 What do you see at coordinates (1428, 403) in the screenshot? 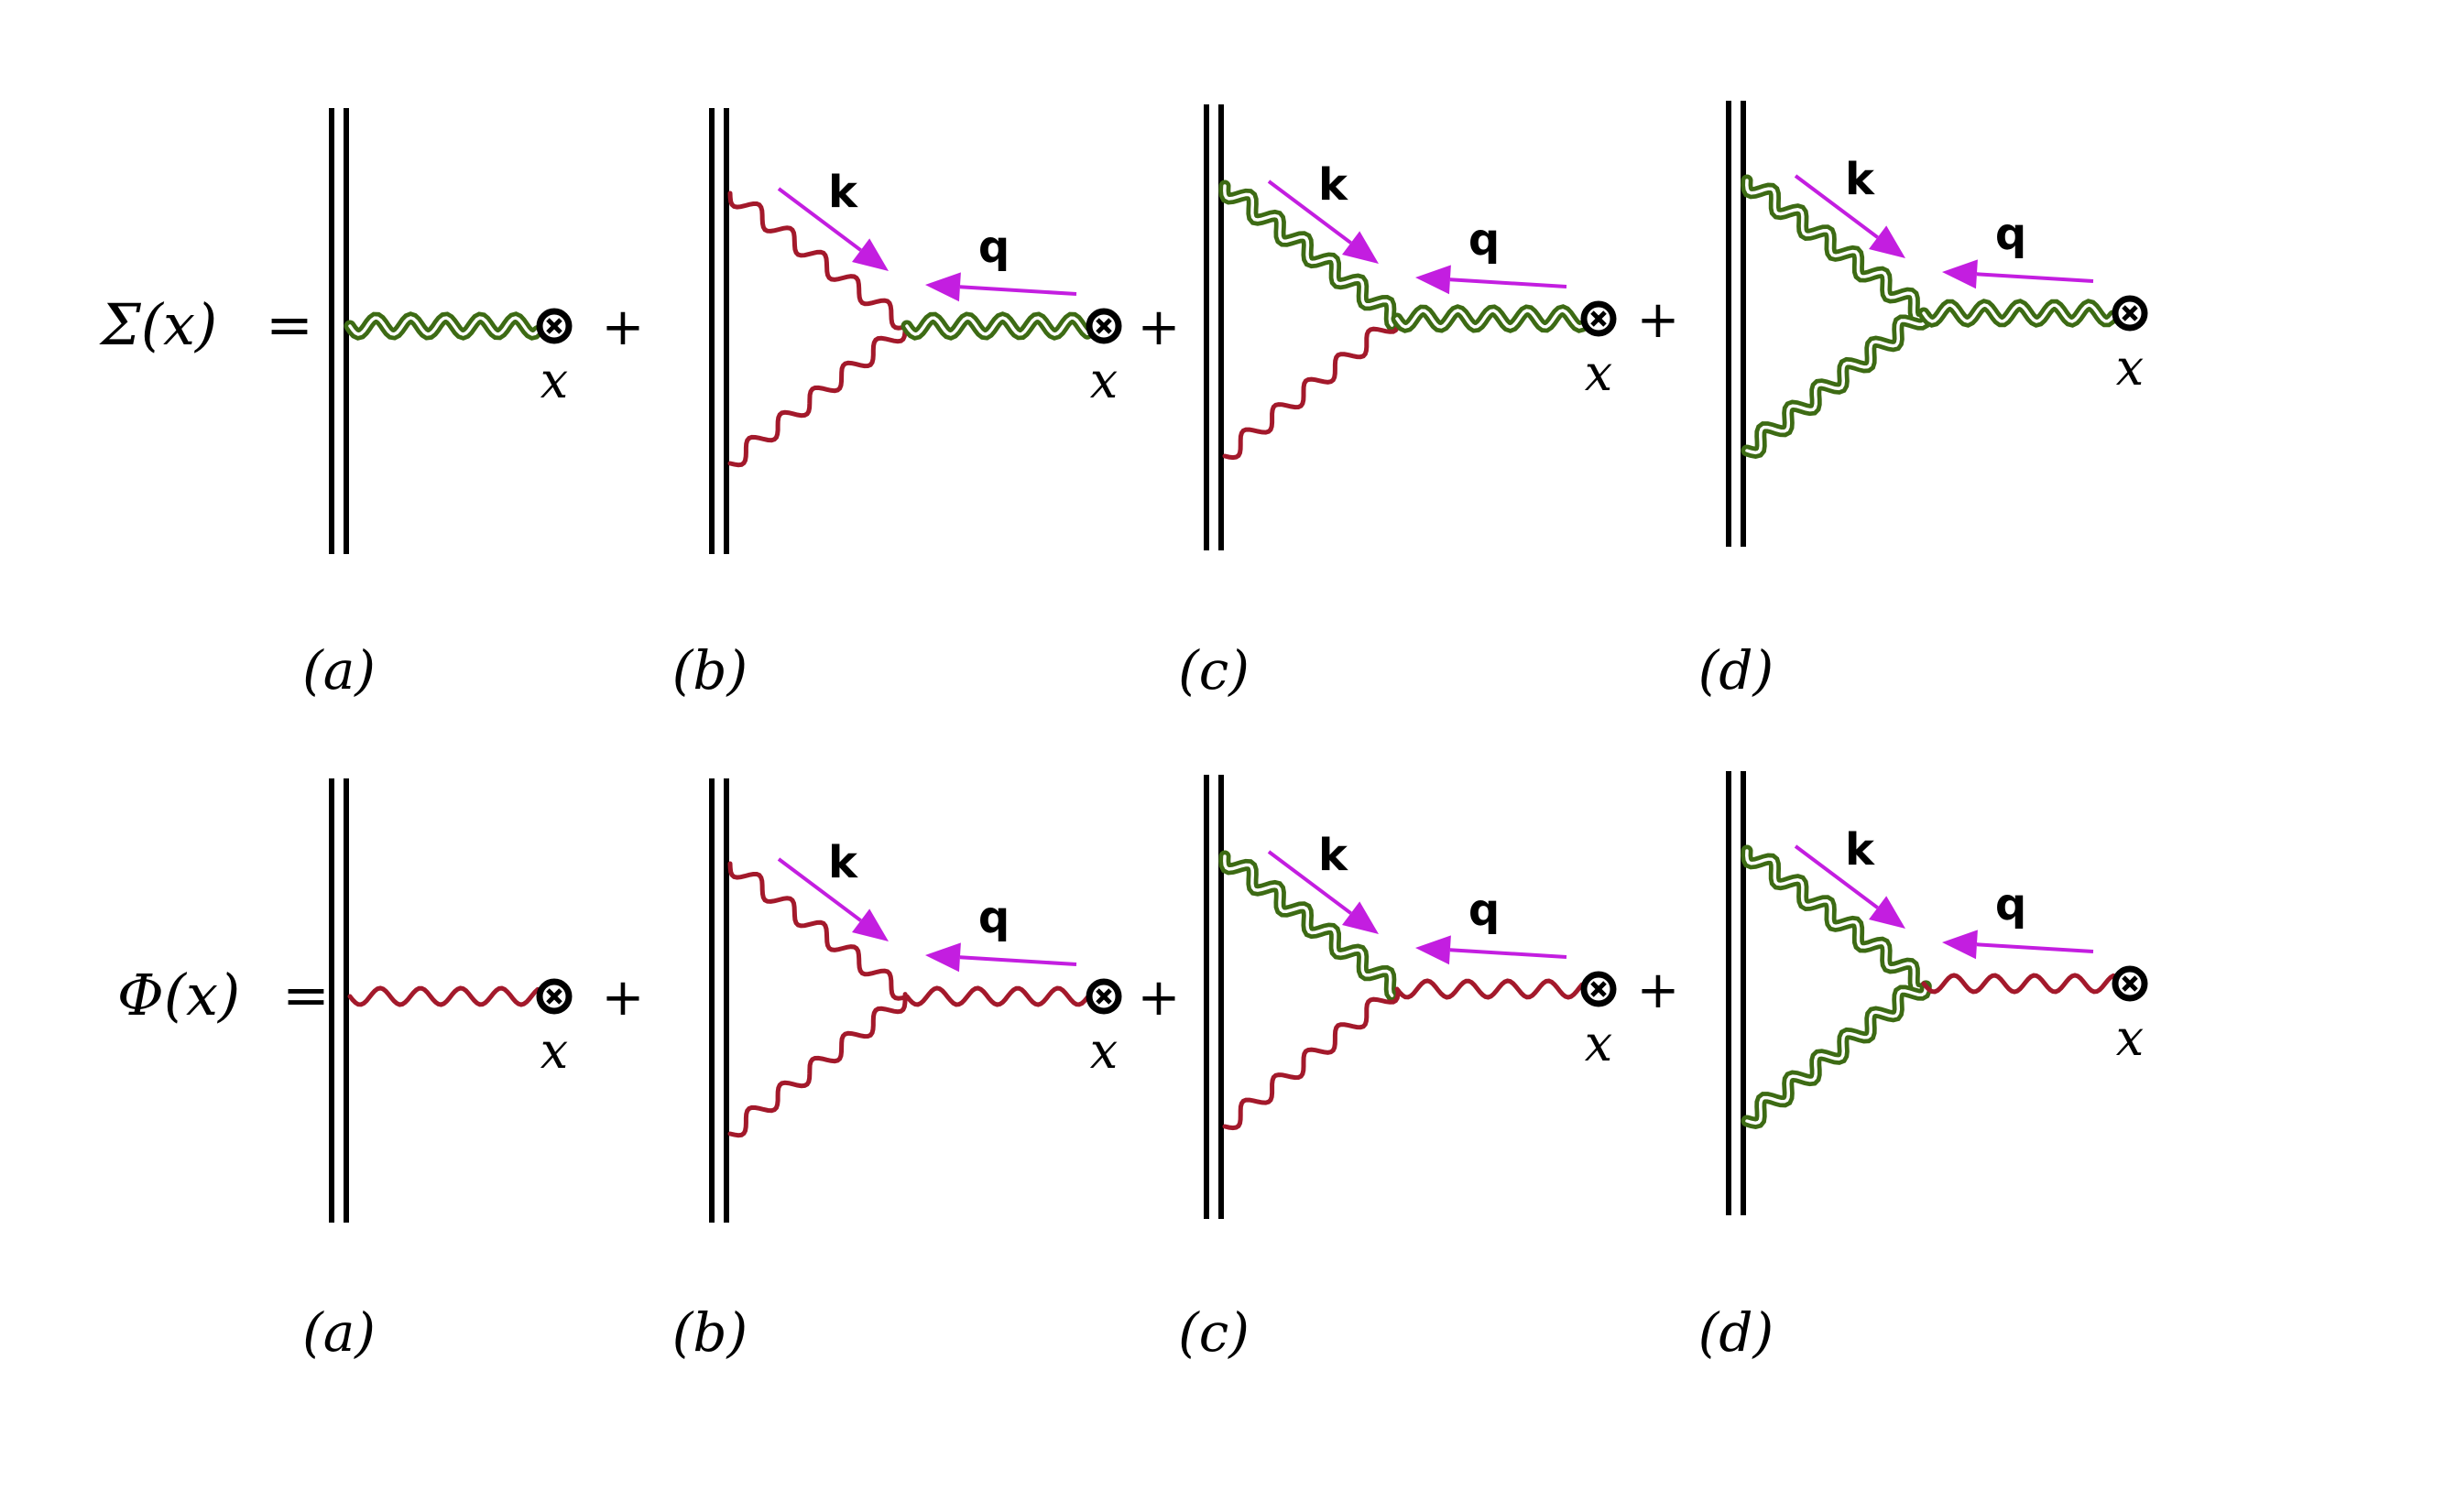
I see `panel-sigma-2: k q x + (c)` at bounding box center [1428, 403].